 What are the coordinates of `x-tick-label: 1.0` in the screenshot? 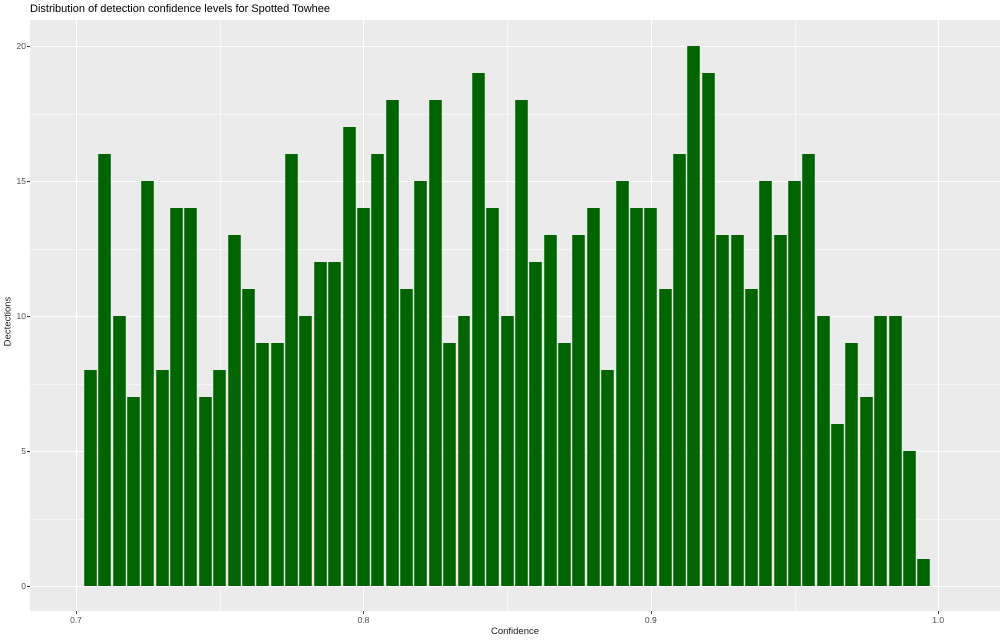 It's located at (938, 620).